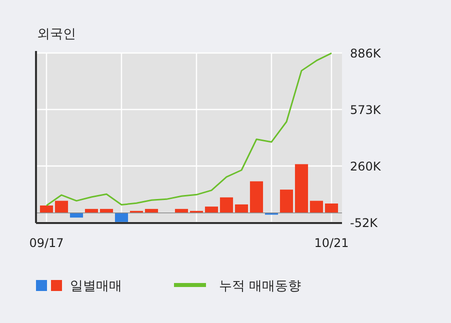 The width and height of the screenshot is (451, 323). What do you see at coordinates (96, 286) in the screenshot?
I see `legend-label: 일별매매` at bounding box center [96, 286].